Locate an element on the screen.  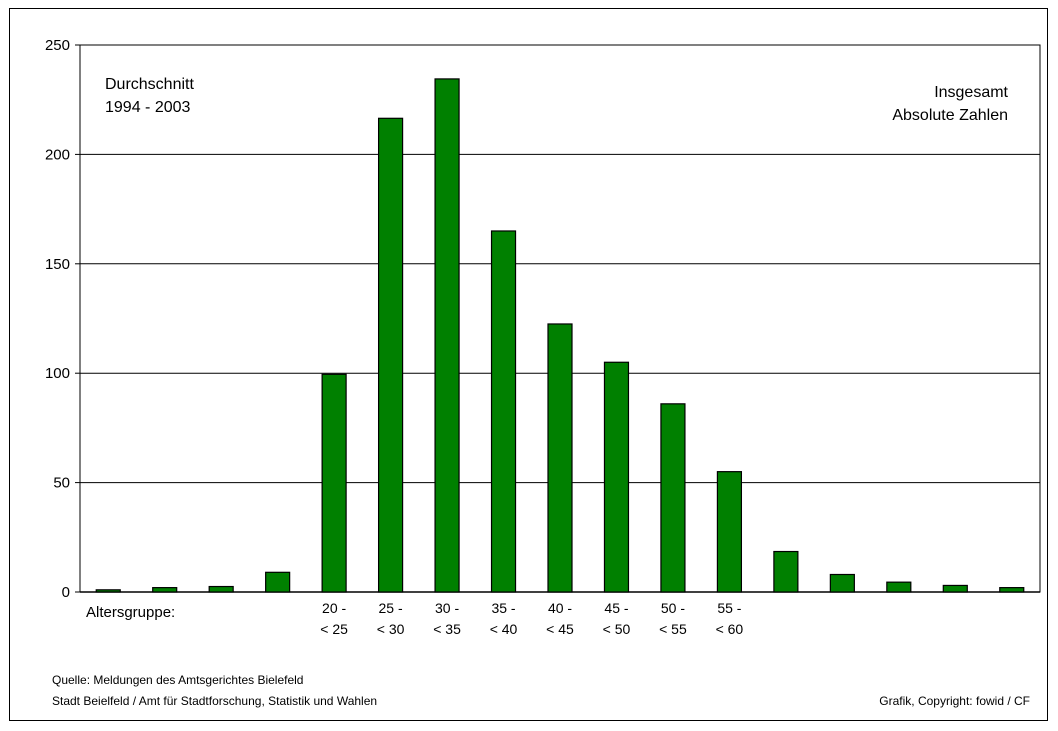
x-tick-label: 45 - < 50 is located at coordinates (617, 618).